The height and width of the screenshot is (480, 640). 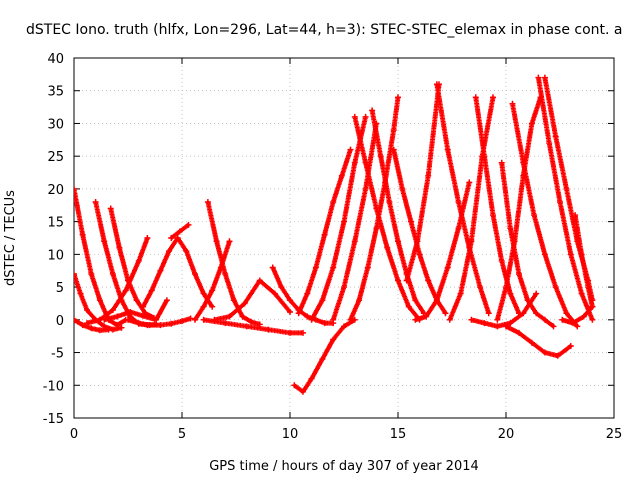 What do you see at coordinates (55, 255) in the screenshot?
I see `y-tick-label: 10` at bounding box center [55, 255].